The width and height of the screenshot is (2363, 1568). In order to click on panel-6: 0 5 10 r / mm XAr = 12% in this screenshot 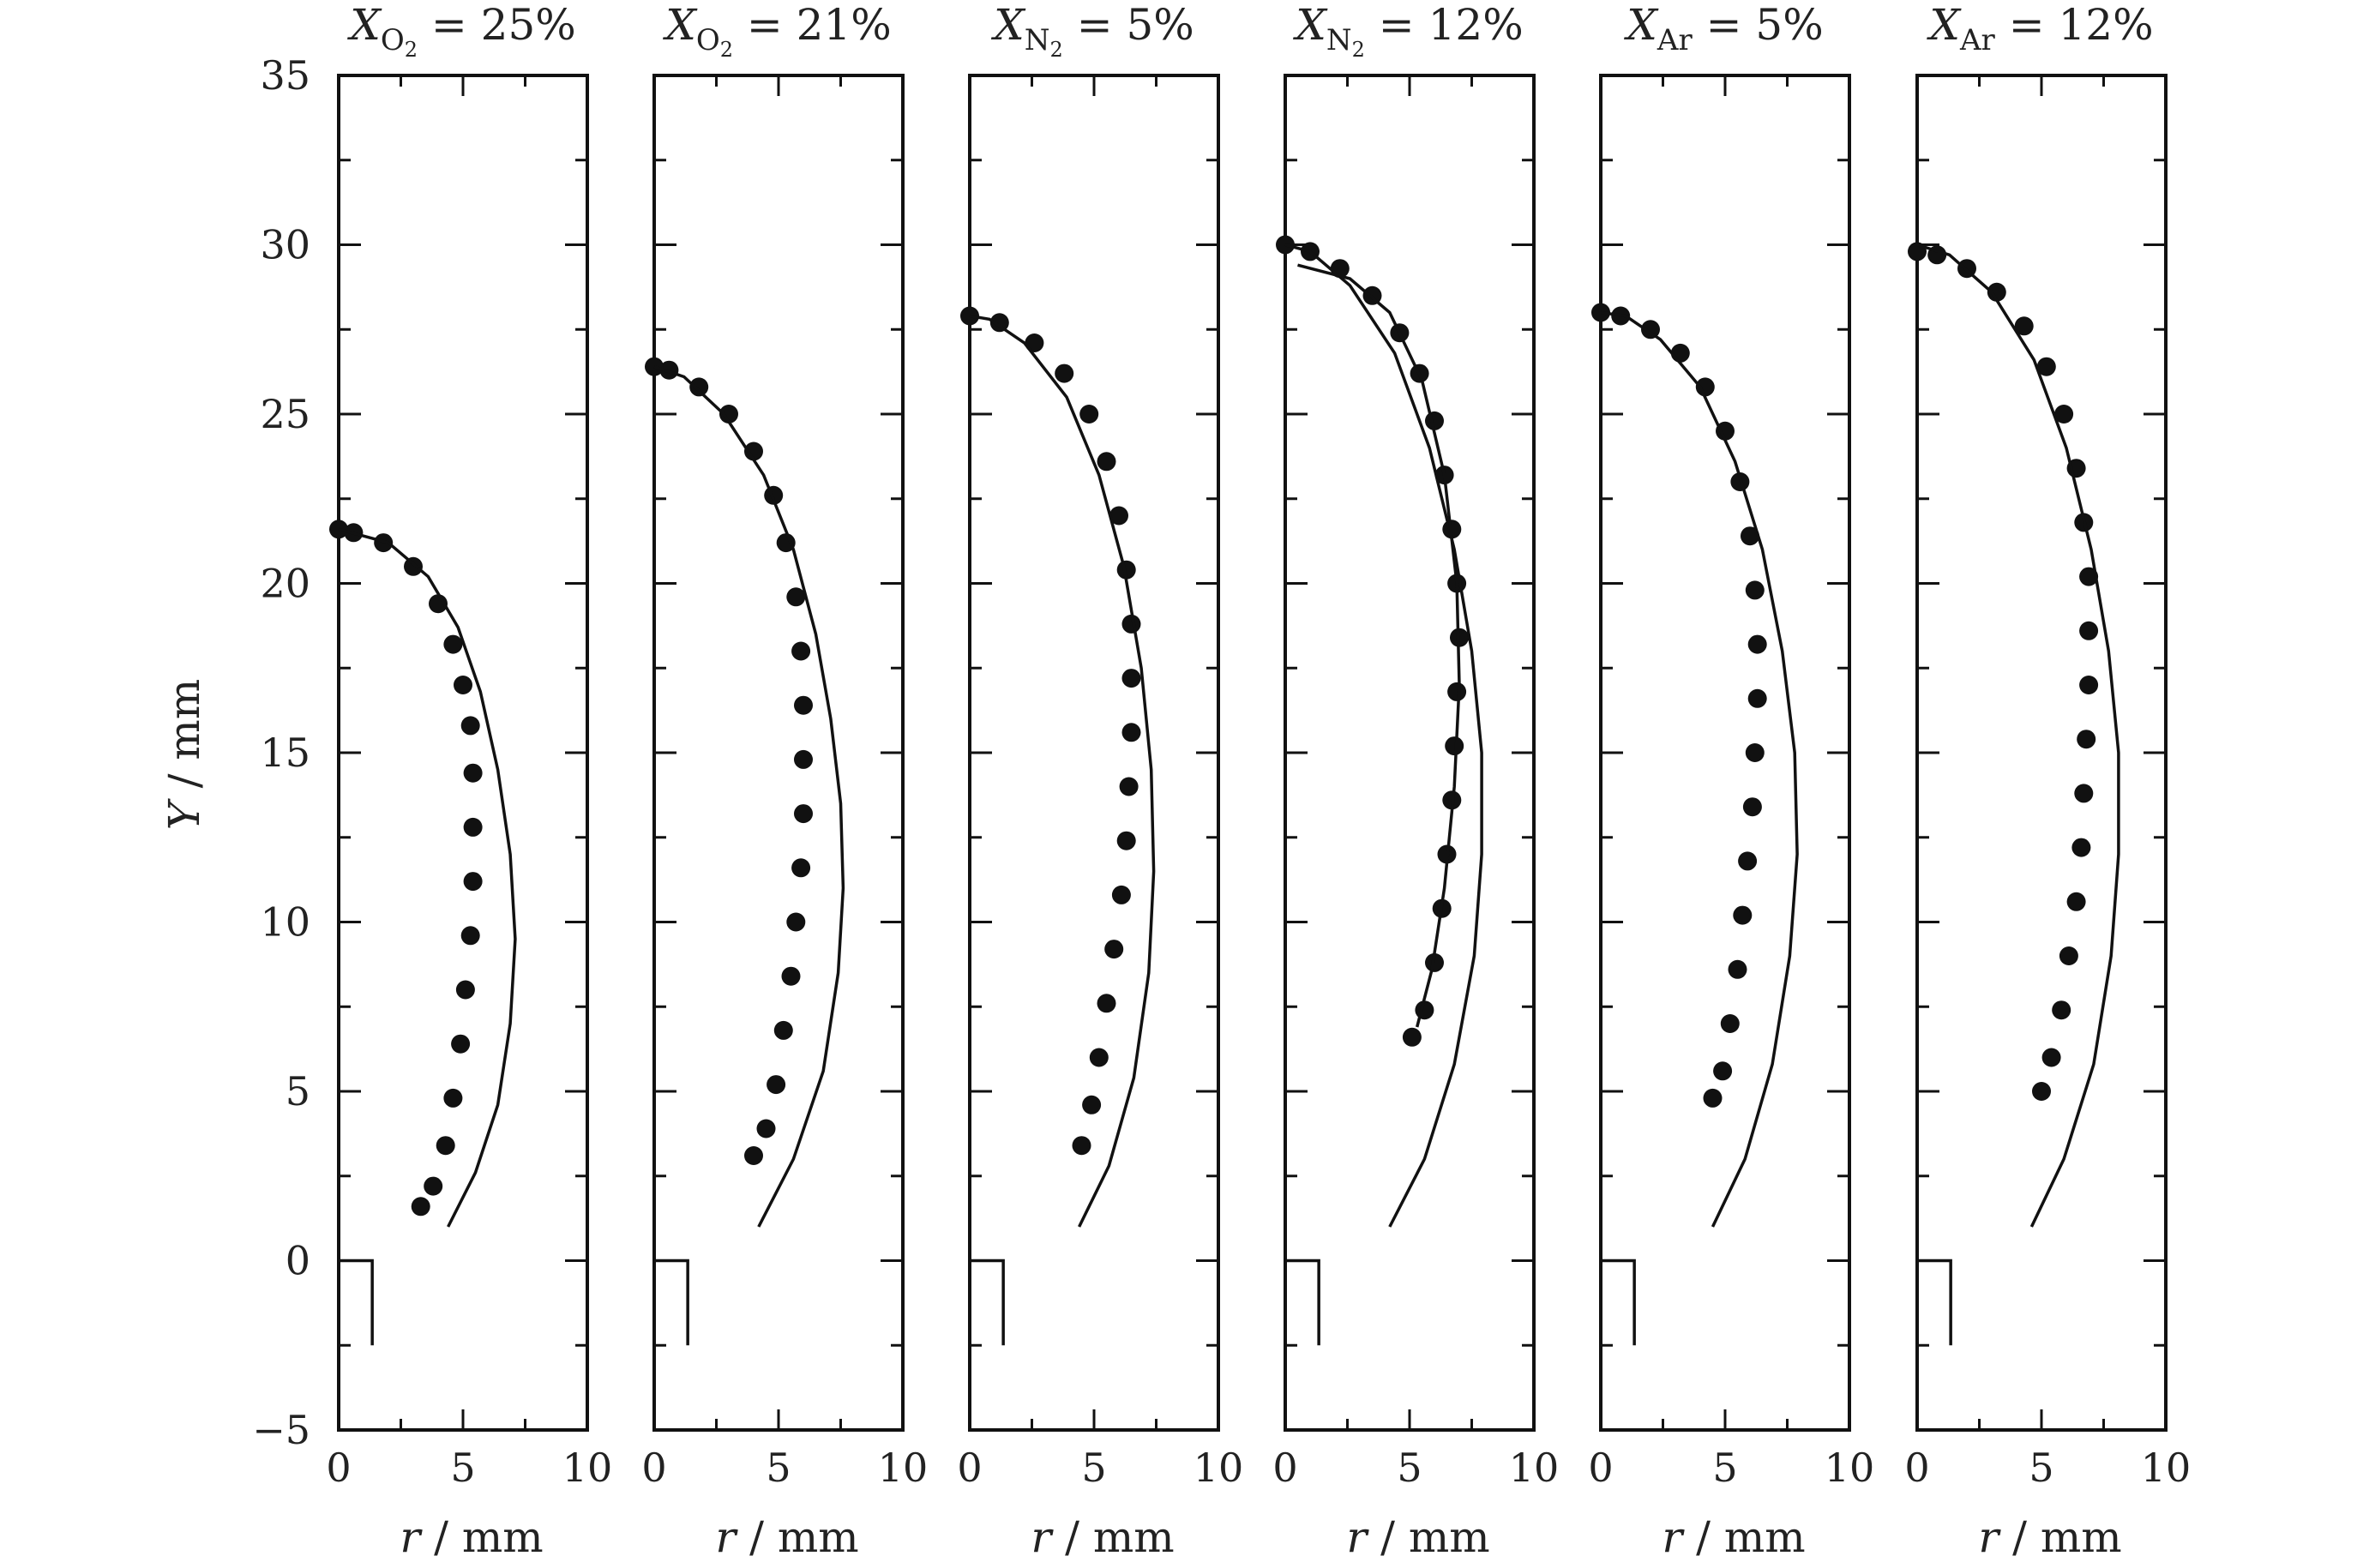, I will do `click(2047, 781)`.